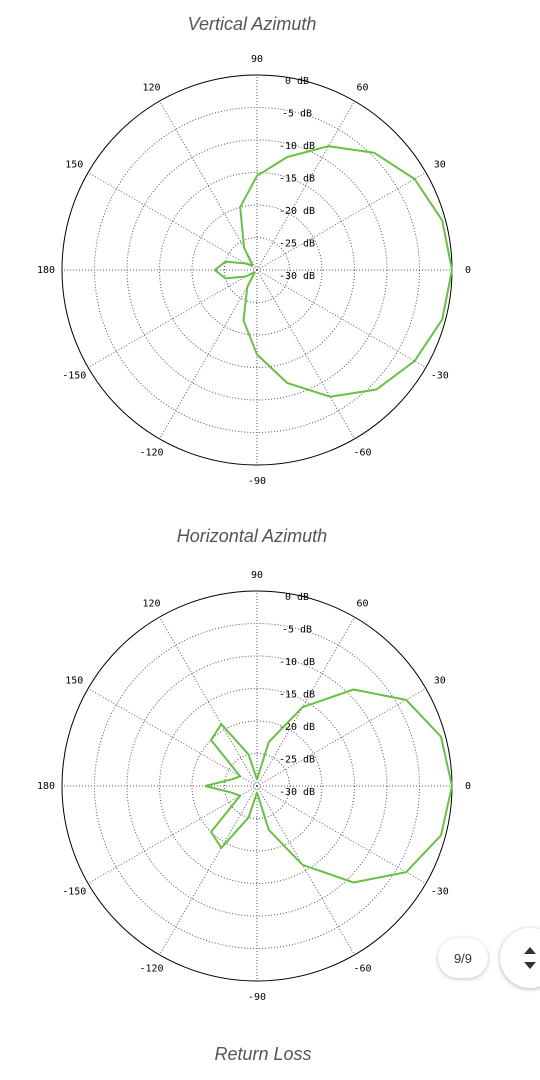 This screenshot has width=540, height=1080. What do you see at coordinates (252, 536) in the screenshot?
I see `chart-title: Horizontal Azimuth` at bounding box center [252, 536].